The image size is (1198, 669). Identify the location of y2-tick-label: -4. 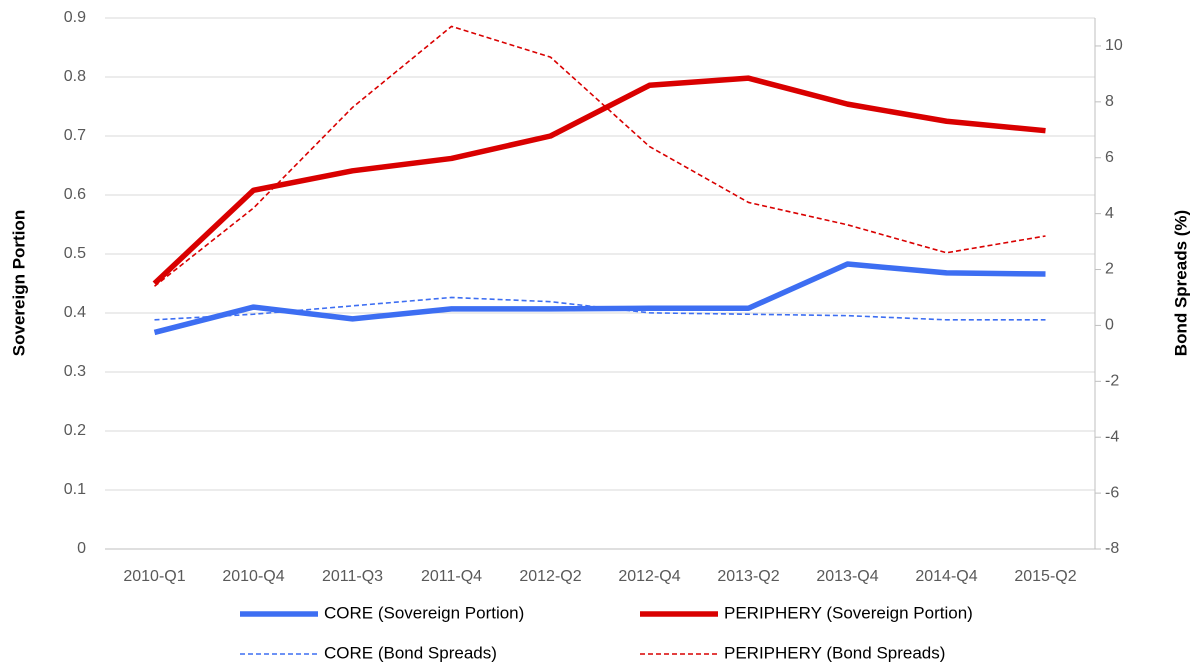
(1112, 436).